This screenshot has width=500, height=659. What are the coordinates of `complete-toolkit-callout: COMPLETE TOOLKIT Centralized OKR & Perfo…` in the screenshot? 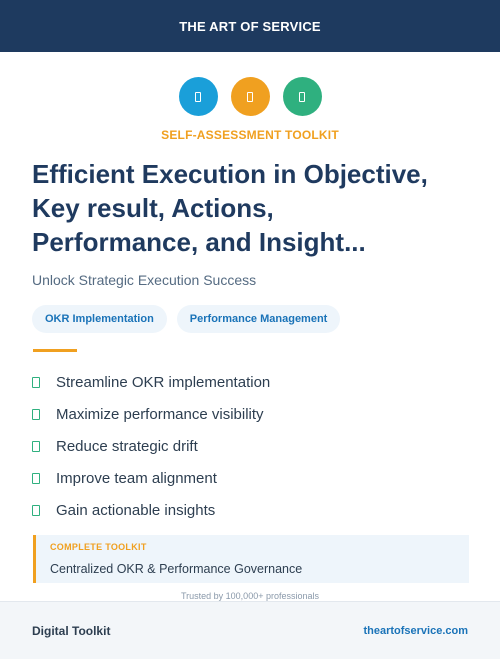 It's located at (251, 559).